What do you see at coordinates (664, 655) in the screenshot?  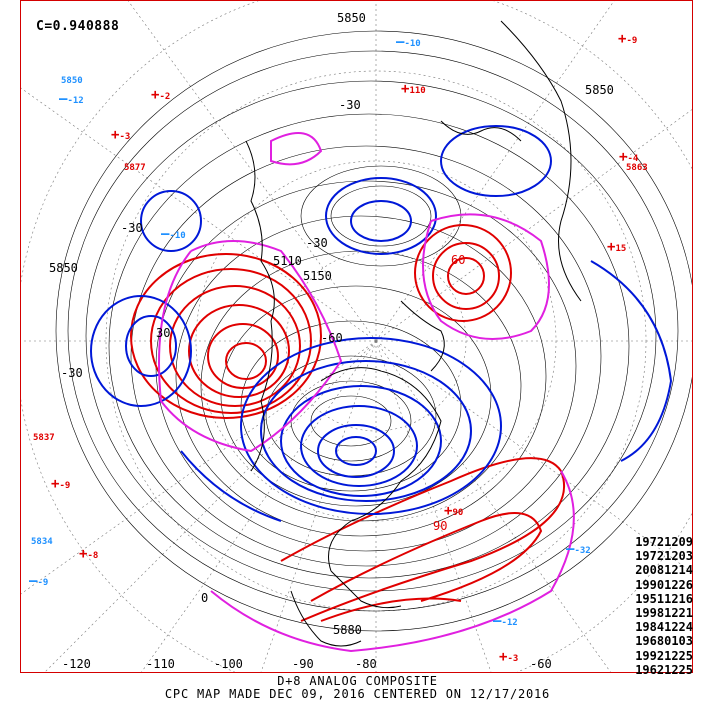 I see `analog-year: 19921225` at bounding box center [664, 655].